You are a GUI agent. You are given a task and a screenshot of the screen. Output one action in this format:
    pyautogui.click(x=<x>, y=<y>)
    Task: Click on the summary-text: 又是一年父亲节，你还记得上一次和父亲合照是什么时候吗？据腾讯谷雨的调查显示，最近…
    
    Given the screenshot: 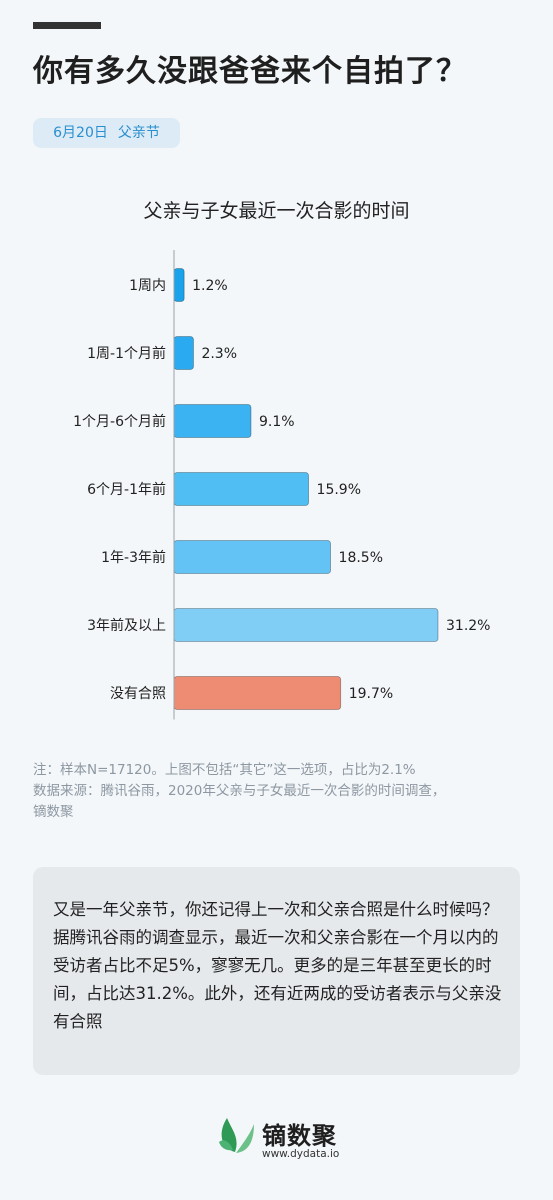 What is the action you would take?
    pyautogui.click(x=277, y=965)
    